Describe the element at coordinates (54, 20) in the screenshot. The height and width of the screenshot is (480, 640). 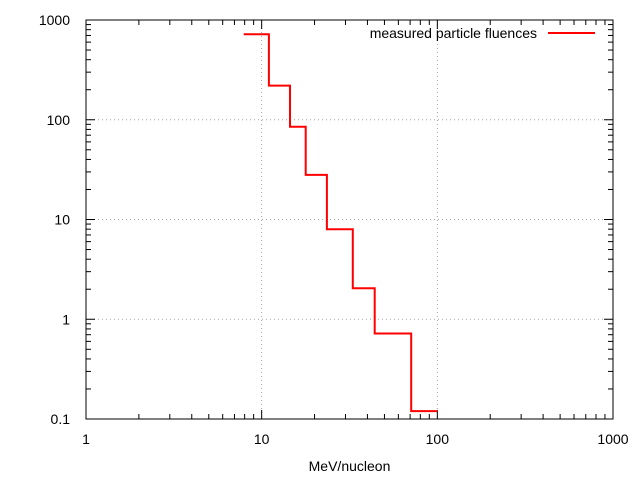
I see `y-tick-label: 1000` at that location.